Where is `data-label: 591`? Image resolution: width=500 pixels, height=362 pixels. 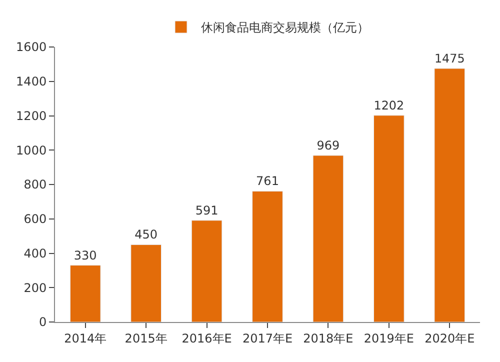
data-label: 591 is located at coordinates (206, 210).